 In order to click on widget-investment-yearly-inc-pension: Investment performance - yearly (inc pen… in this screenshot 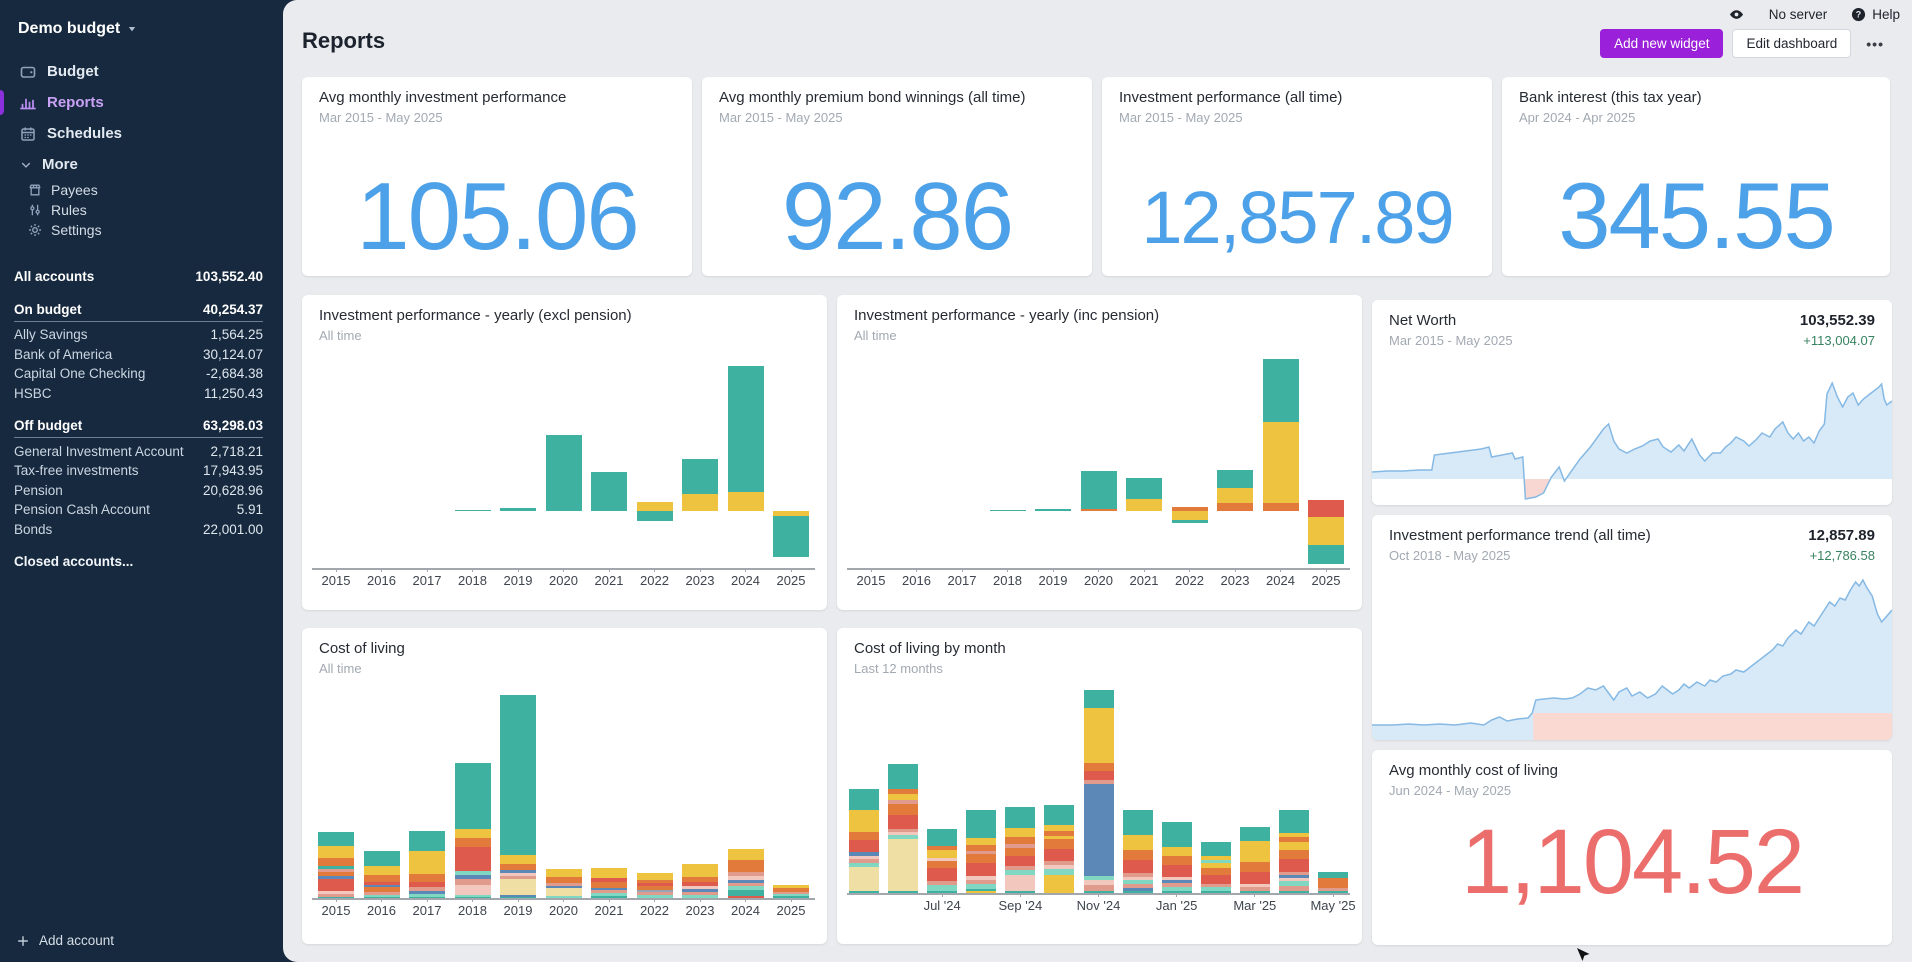, I will do `click(1099, 452)`.